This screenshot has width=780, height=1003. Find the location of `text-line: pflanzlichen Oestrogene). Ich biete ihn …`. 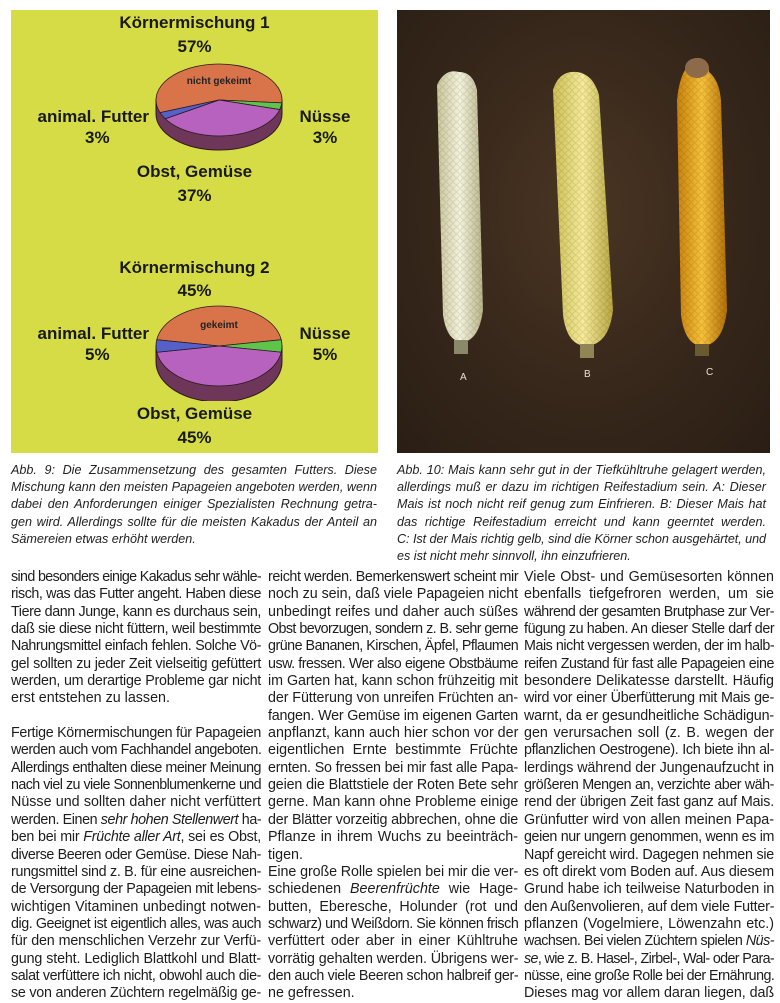

text-line: pflanzlichen Oestrogene). Ich biete ihn … is located at coordinates (649, 750).